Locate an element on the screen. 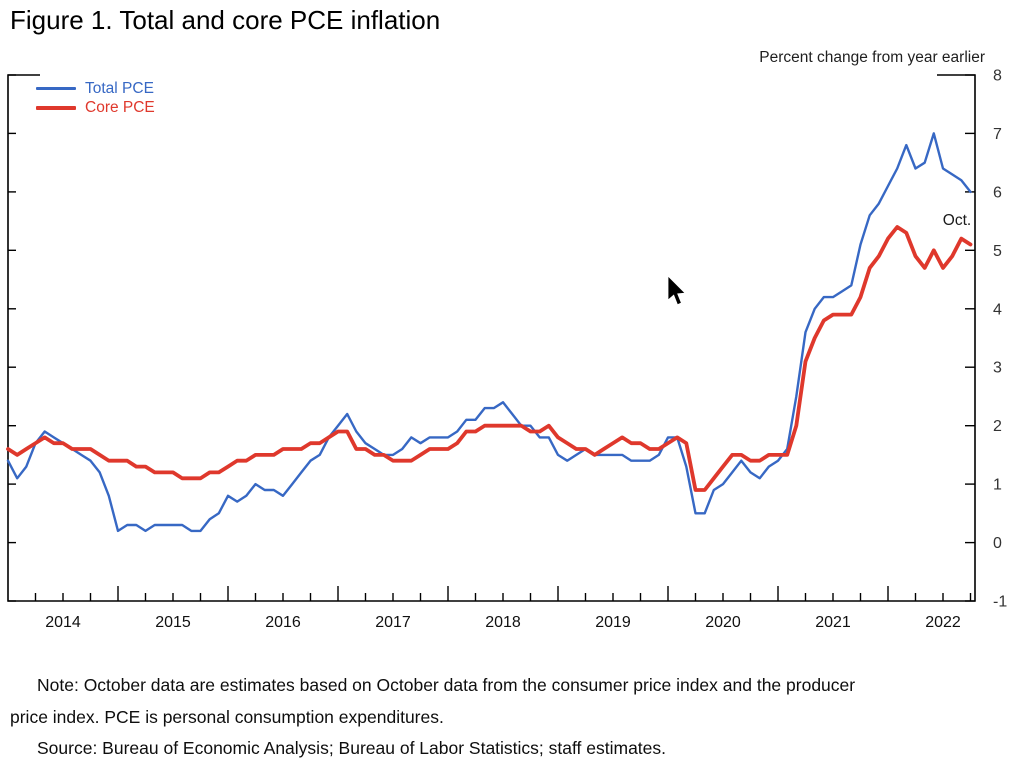  core-pce-line-swatch is located at coordinates (56, 107).